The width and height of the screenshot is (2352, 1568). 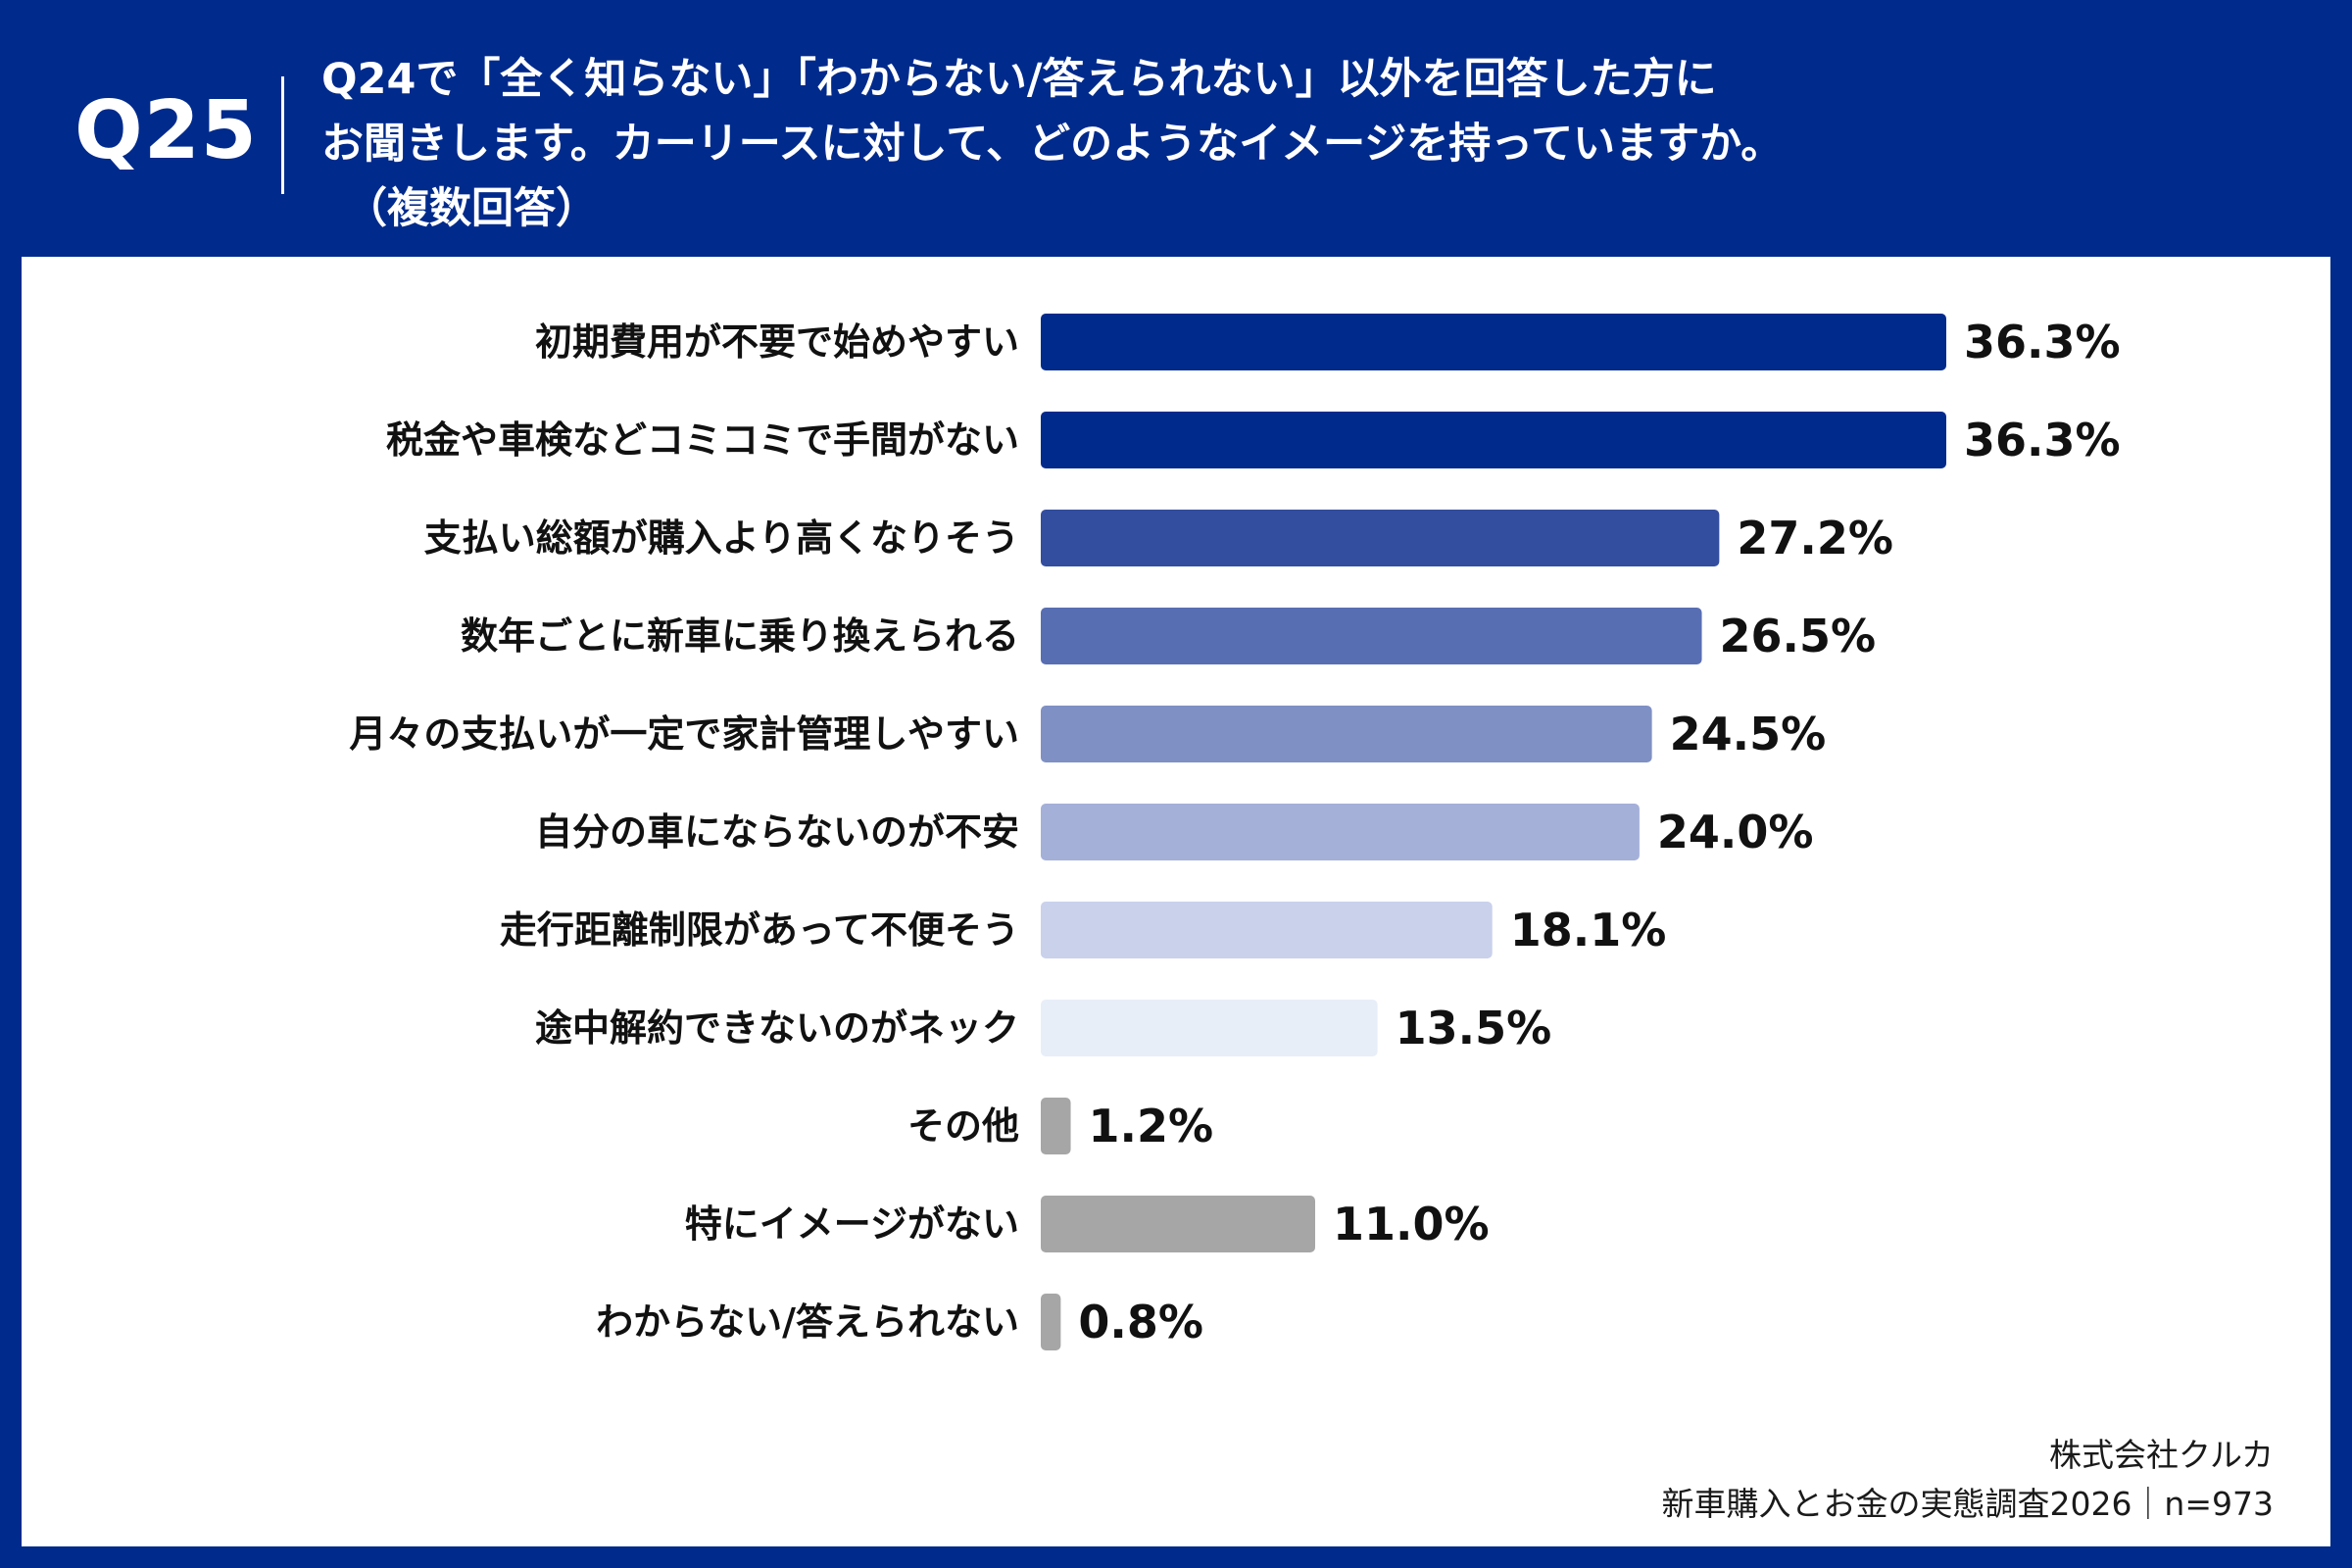 I want to click on category-label: 途中解約できないのがネック, so click(x=777, y=1028).